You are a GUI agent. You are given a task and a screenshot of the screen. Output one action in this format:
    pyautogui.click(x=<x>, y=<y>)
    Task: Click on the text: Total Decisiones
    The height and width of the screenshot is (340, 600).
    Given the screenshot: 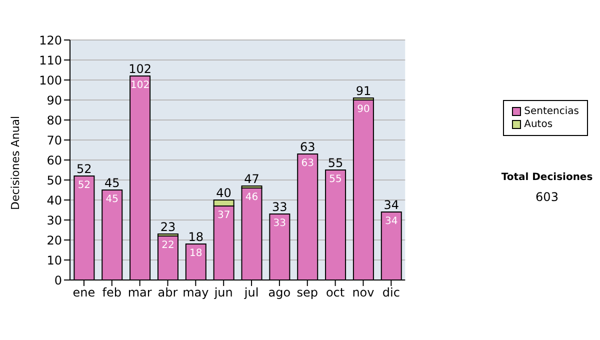 What is the action you would take?
    pyautogui.click(x=547, y=177)
    